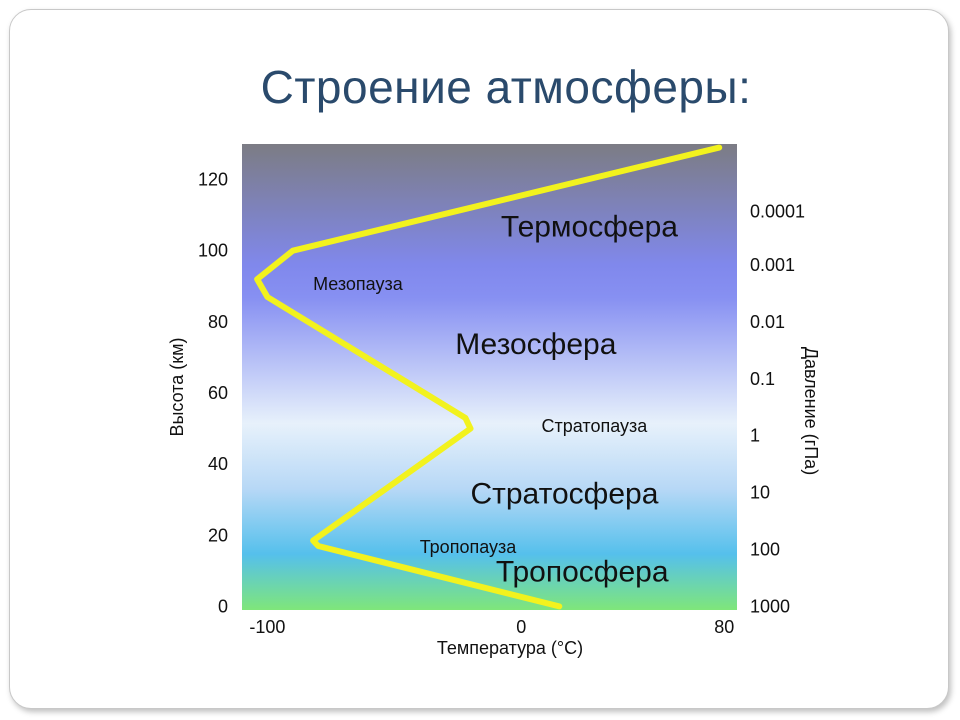 Image resolution: width=960 pixels, height=720 pixels. I want to click on pressure-tick-label: 100, so click(765, 550).